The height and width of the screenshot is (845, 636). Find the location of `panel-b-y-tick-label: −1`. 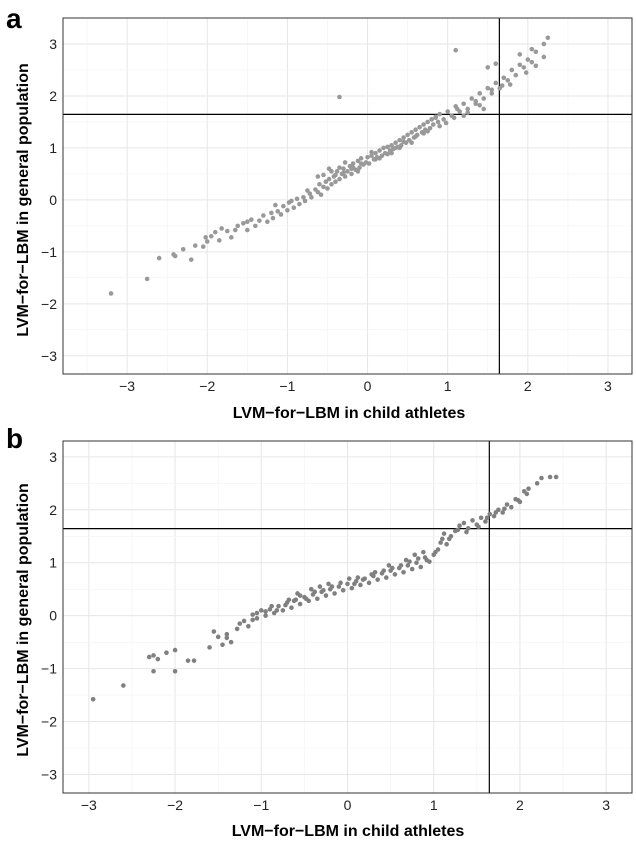

panel-b-y-tick-label: −1 is located at coordinates (49, 669).